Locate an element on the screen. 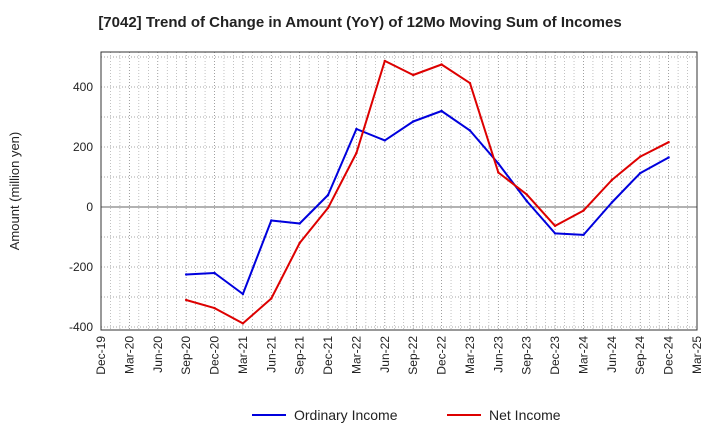 The width and height of the screenshot is (720, 440). y-tick-label: 400 is located at coordinates (83, 87).